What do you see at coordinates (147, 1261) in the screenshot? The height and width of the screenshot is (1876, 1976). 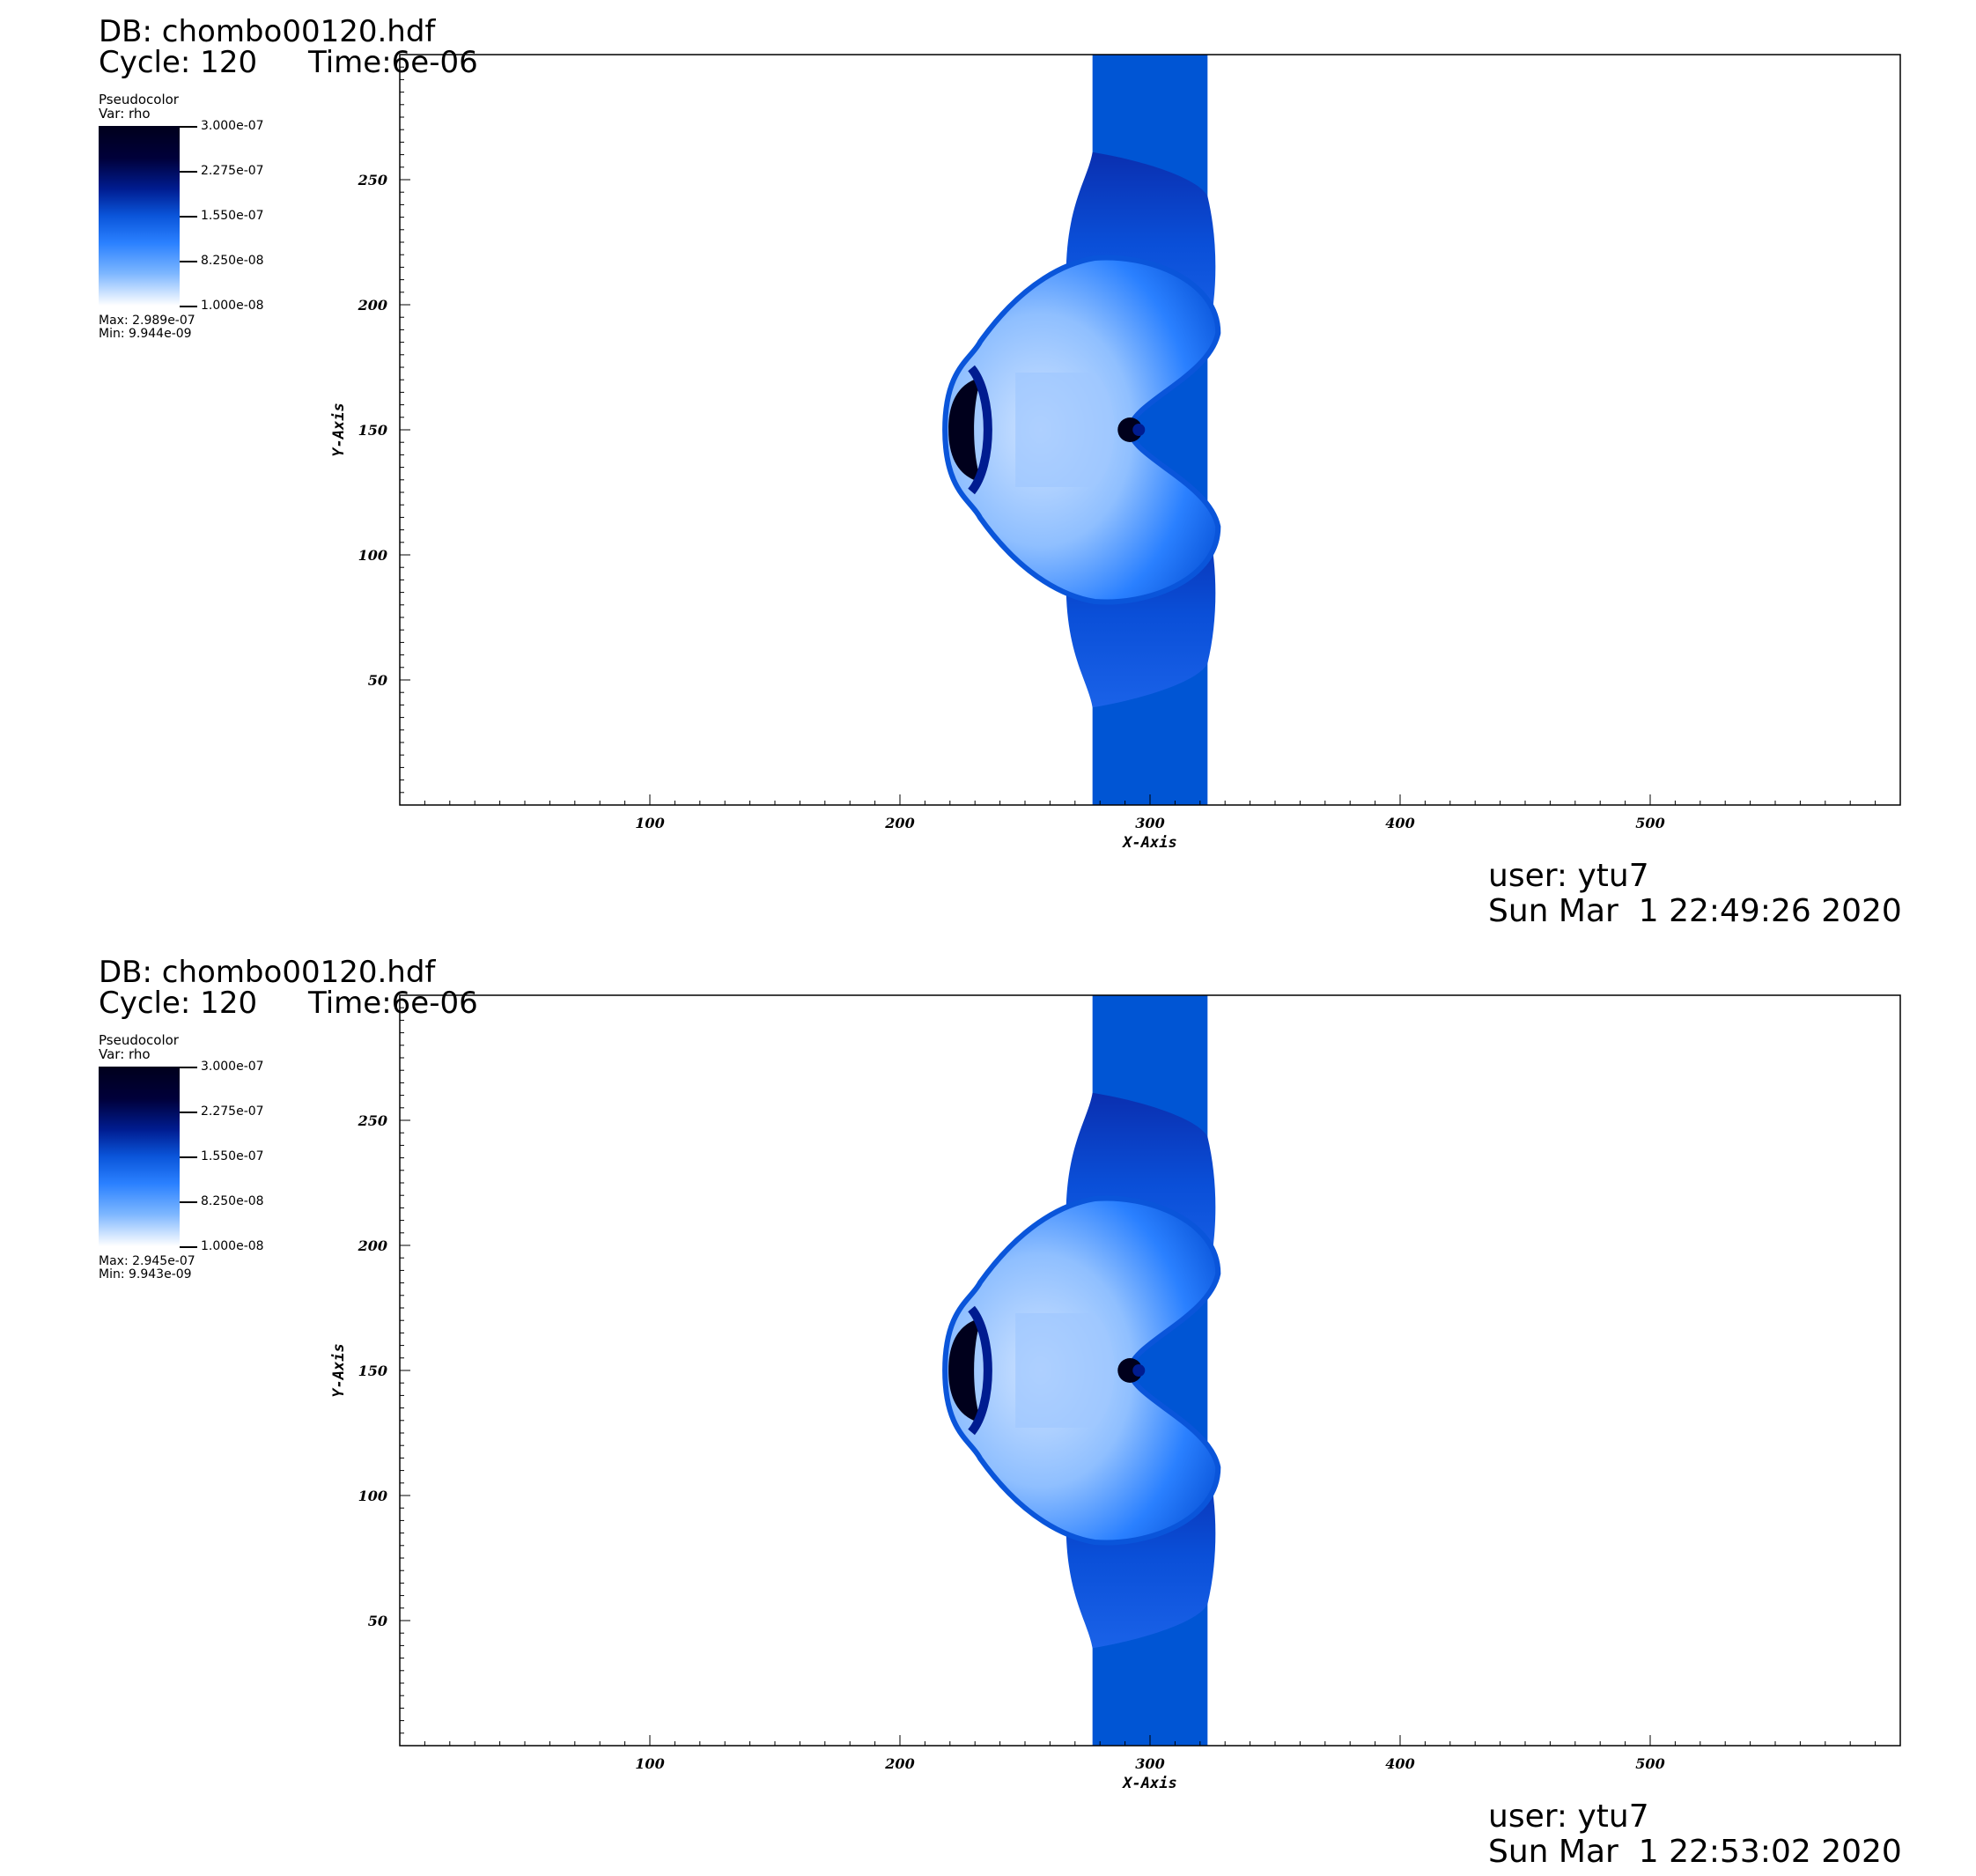 I see `legend-max: Max: 2.945e-07` at bounding box center [147, 1261].